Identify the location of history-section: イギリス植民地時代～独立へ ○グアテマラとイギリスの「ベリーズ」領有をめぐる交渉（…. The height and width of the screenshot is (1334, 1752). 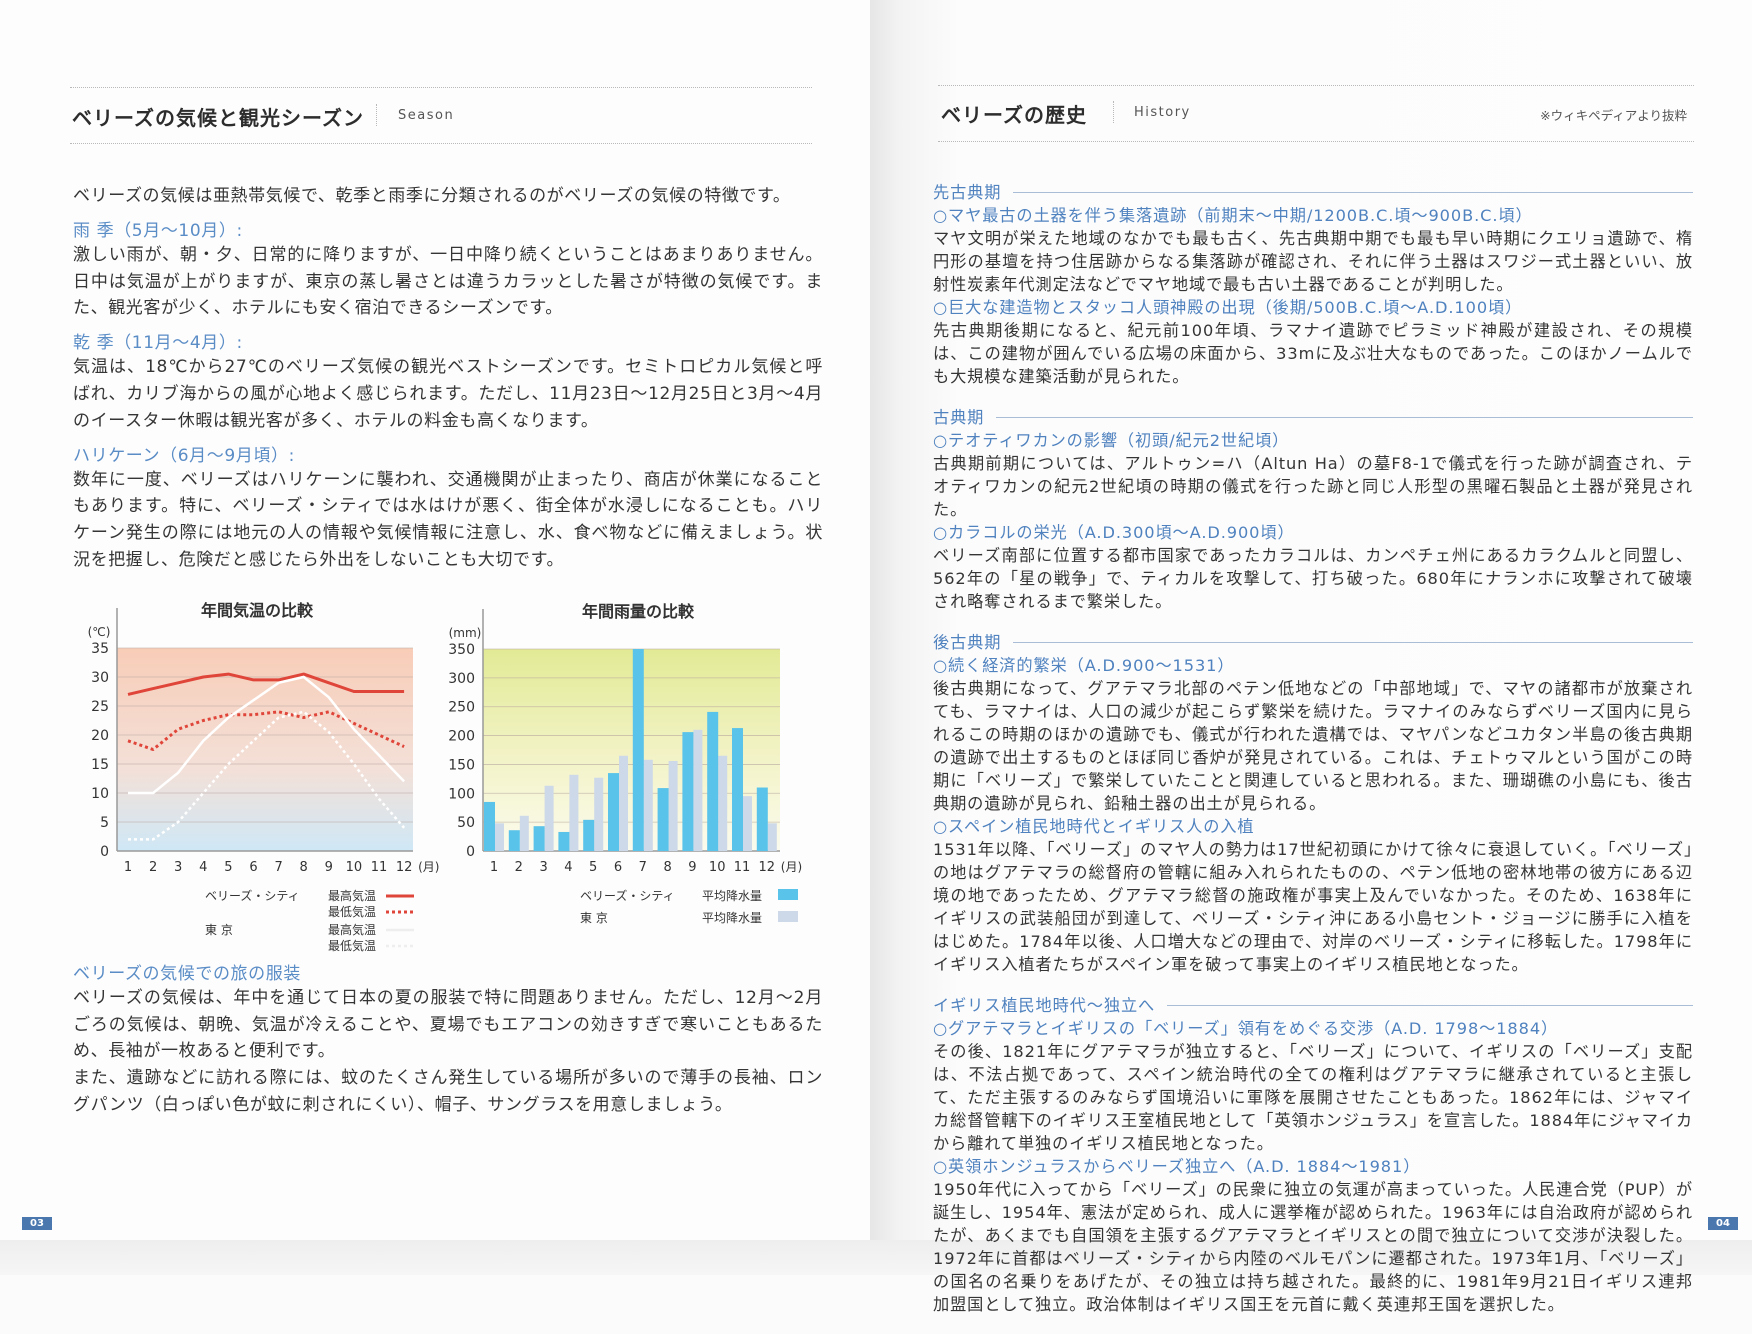
(1313, 1155).